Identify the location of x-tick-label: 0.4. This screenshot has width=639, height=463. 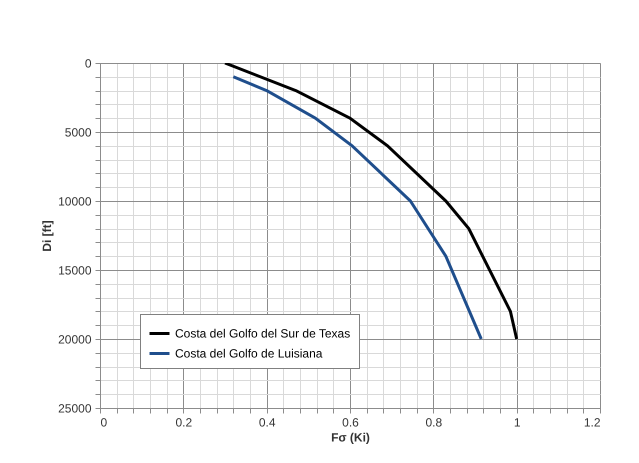
(267, 423).